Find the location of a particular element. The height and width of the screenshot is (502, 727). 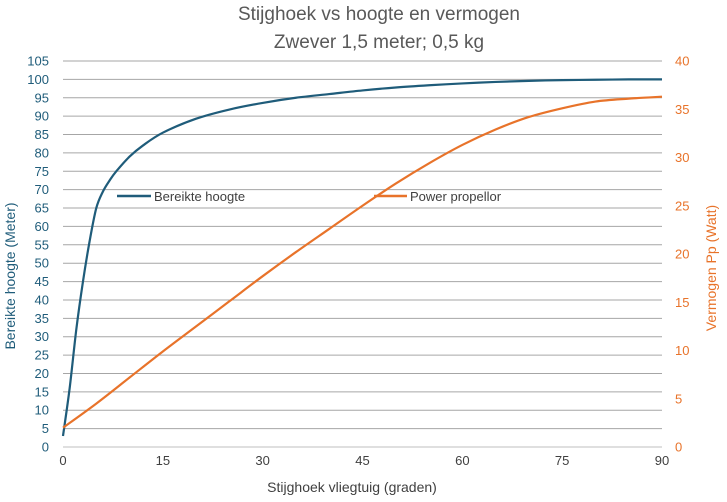

x-axis-title: Stijghoek vliegtuig (graden) is located at coordinates (352, 487).